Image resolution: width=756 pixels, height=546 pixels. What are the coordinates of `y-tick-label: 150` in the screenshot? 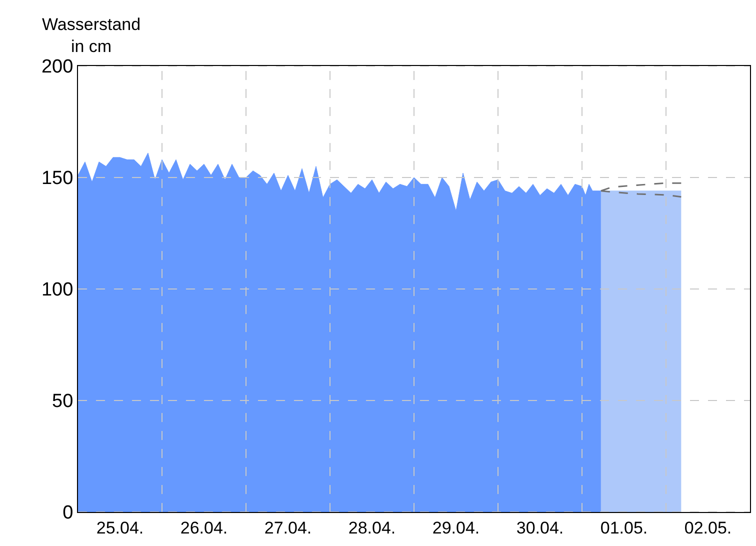 It's located at (57, 179).